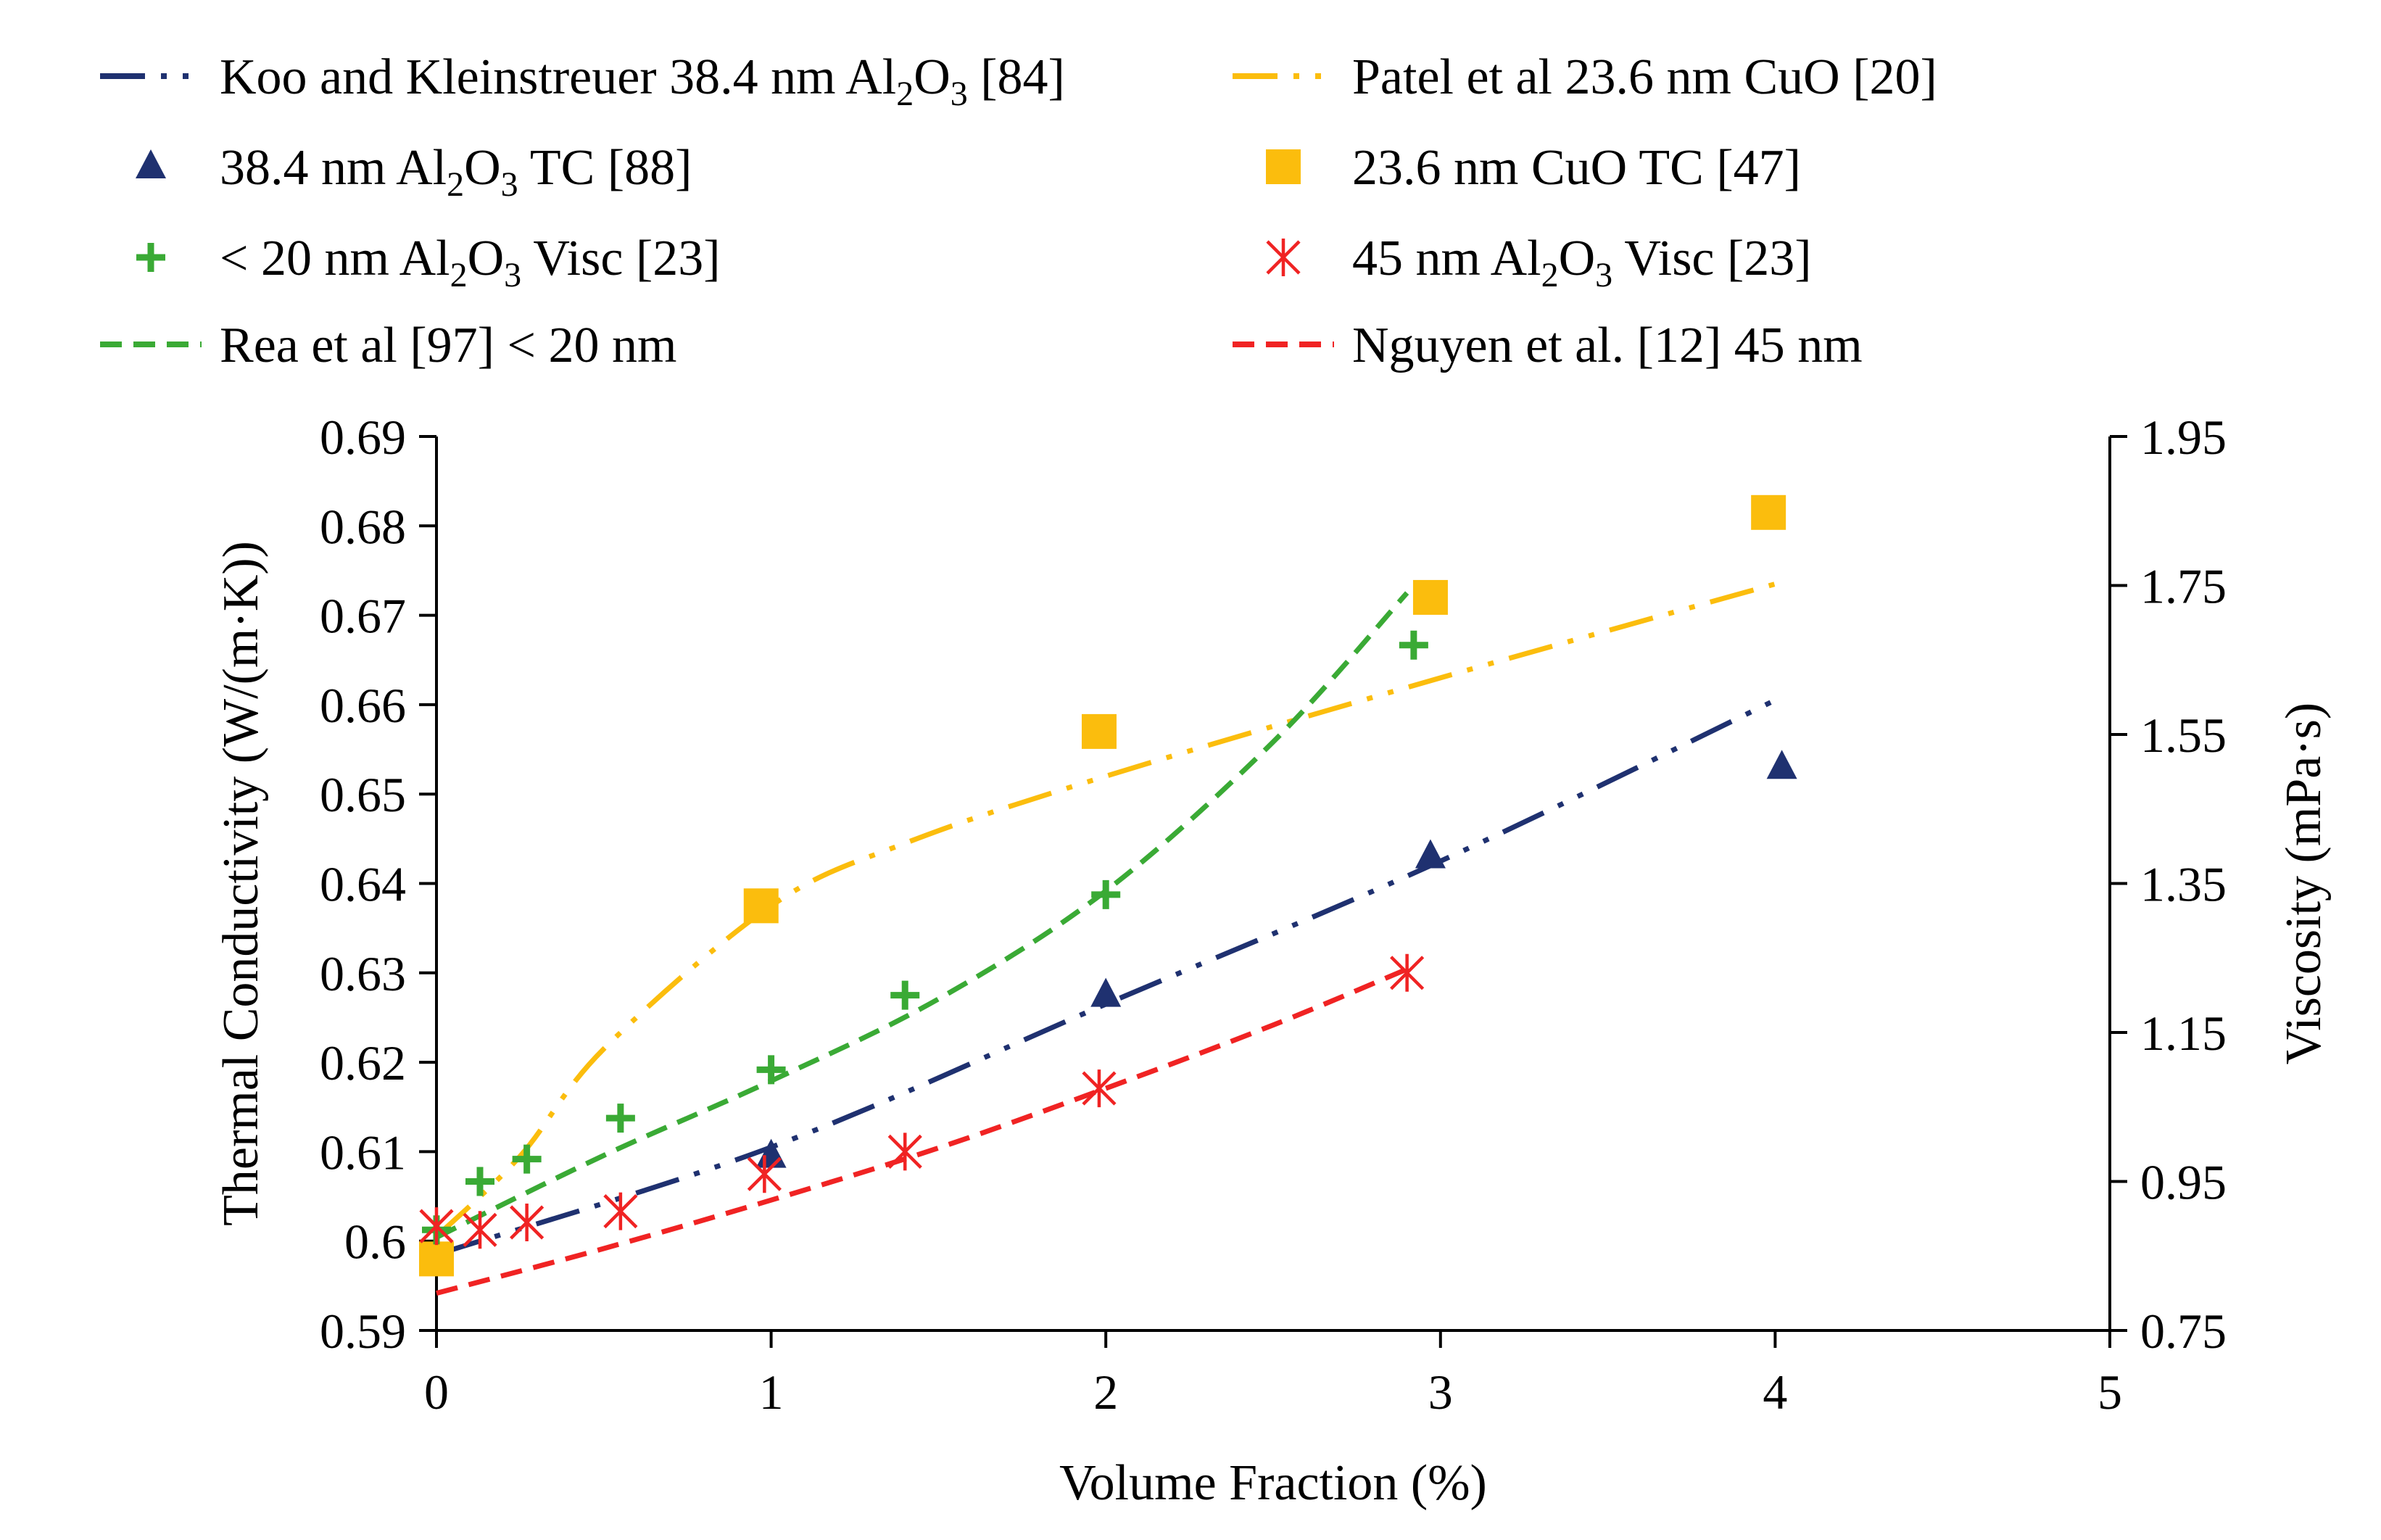 Image resolution: width=2381 pixels, height=1540 pixels. What do you see at coordinates (363, 616) in the screenshot?
I see `y-tick-label: 0.67` at bounding box center [363, 616].